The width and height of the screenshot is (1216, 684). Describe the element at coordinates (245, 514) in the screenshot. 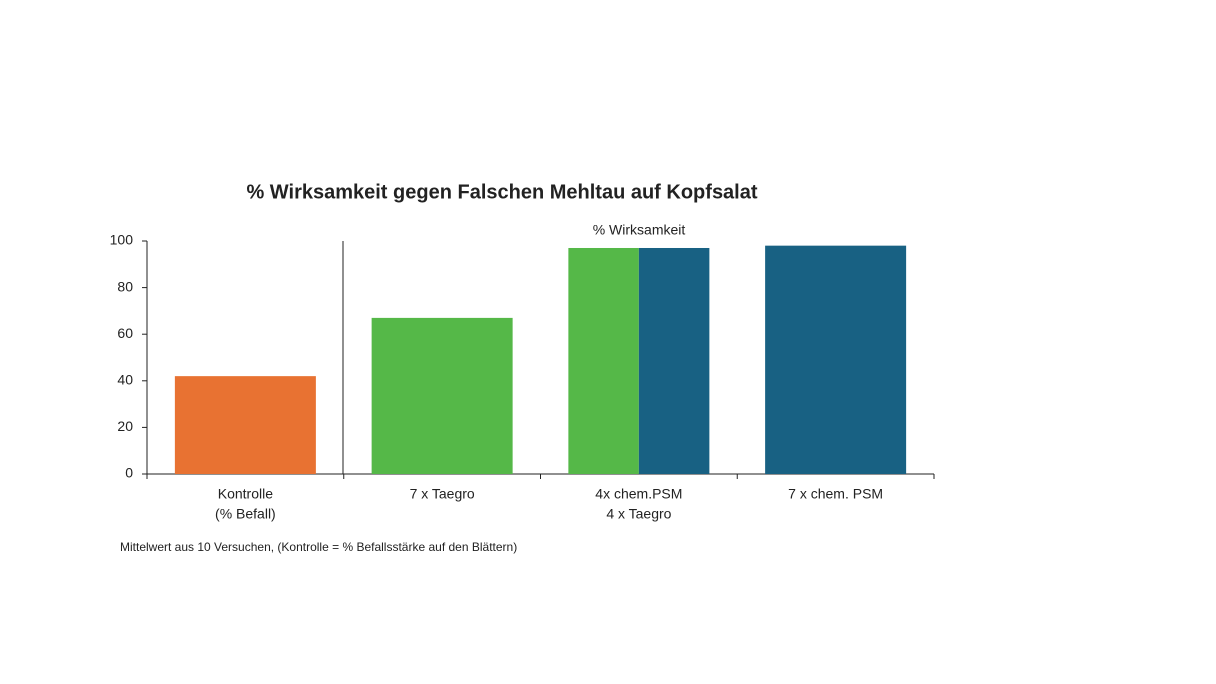

I see `x-tick-label: (% Befall)` at that location.